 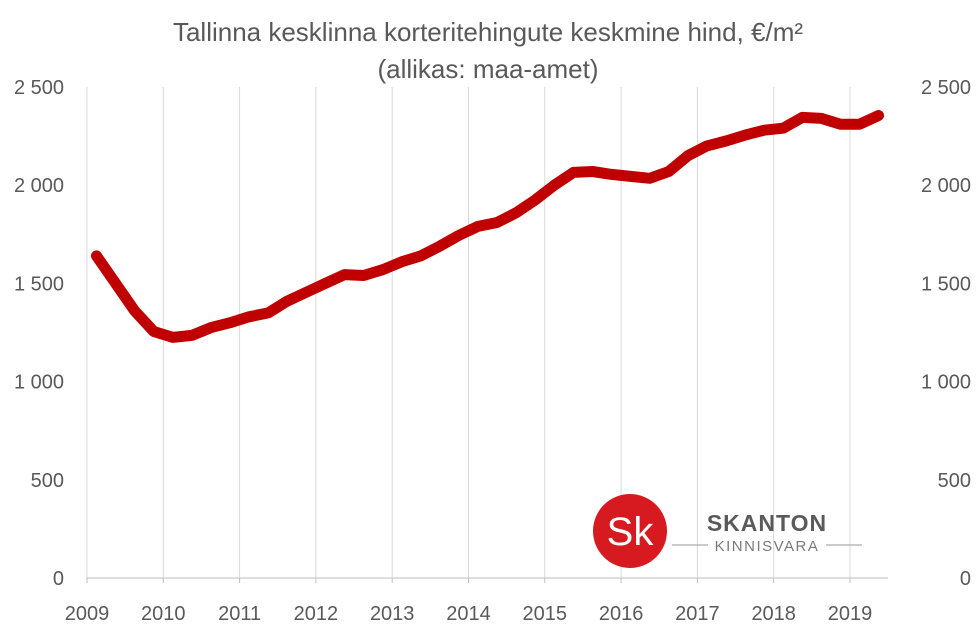 I want to click on logo-tagline: KINNISVARA, so click(x=767, y=546).